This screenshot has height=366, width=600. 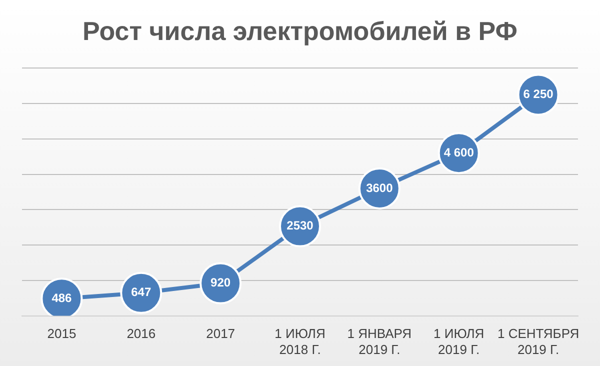 I want to click on data-label: 6 250, so click(x=538, y=94).